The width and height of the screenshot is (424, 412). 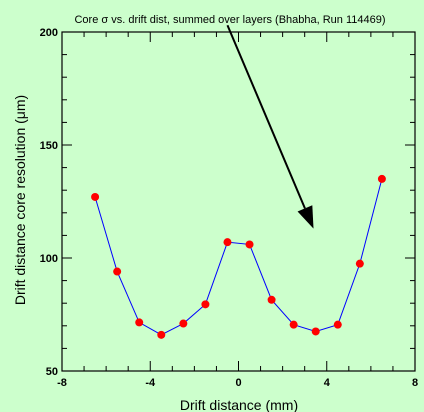 I want to click on y-tick-label: 100, so click(x=49, y=259).